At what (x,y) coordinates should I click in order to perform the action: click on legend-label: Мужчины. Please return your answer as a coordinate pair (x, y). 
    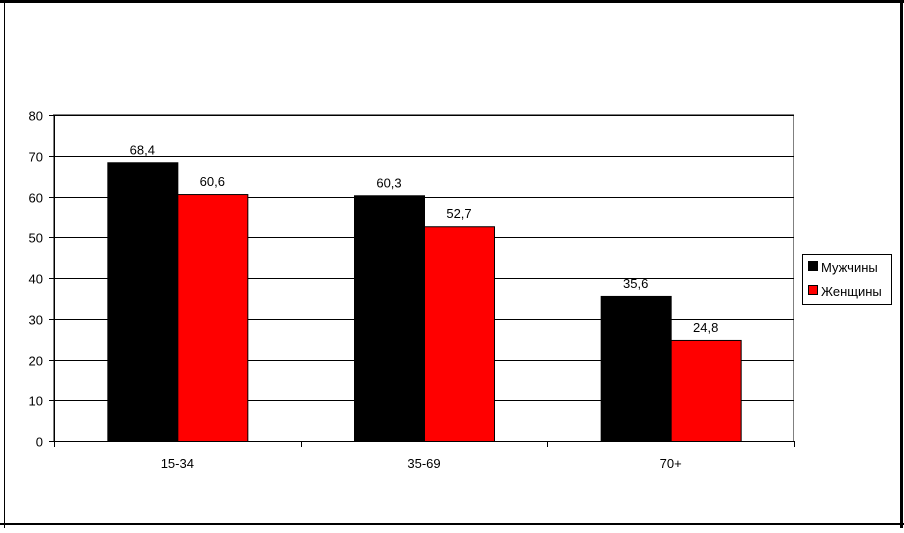
    Looking at the image, I should click on (849, 267).